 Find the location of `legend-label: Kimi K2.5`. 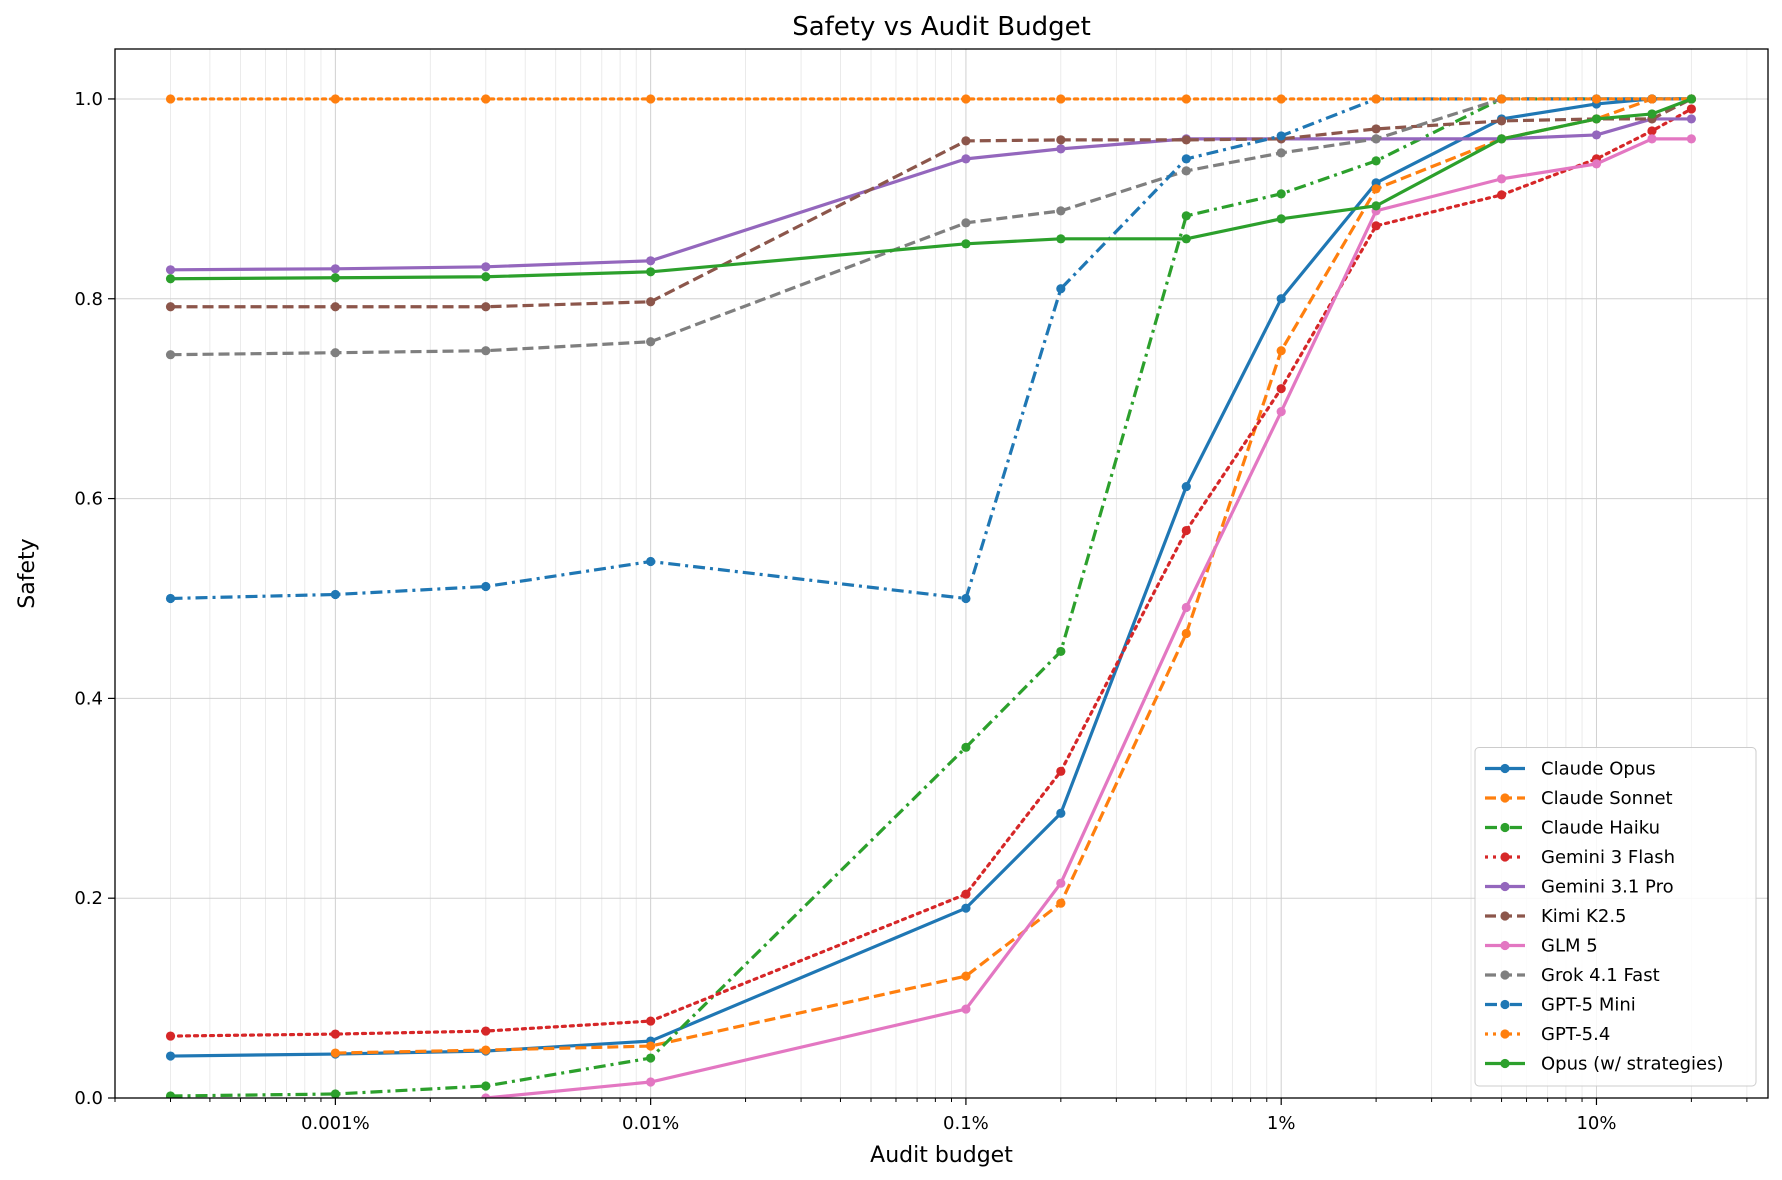

legend-label: Kimi K2.5 is located at coordinates (1584, 916).